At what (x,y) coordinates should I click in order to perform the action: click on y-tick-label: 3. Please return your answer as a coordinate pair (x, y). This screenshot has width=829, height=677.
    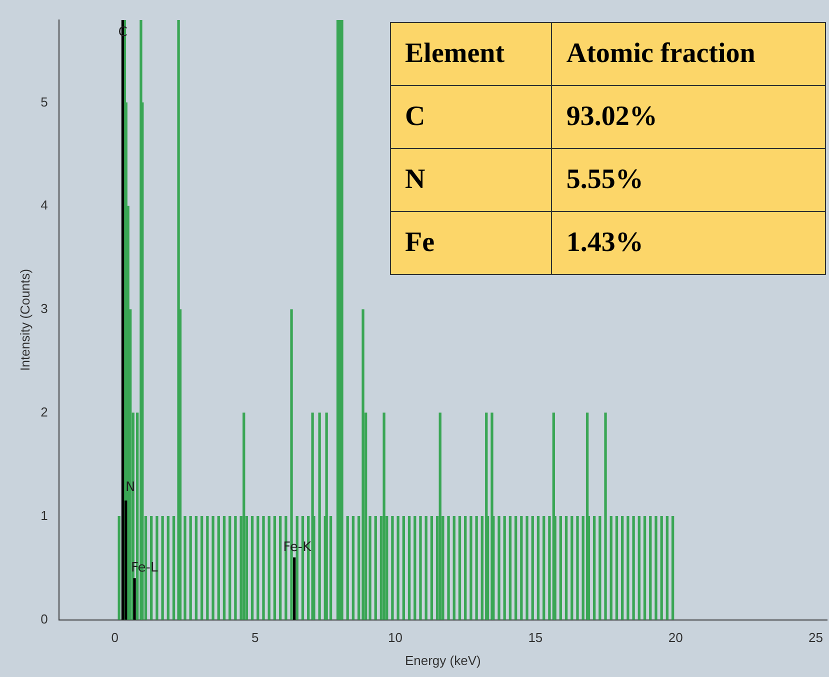
    Looking at the image, I should click on (44, 308).